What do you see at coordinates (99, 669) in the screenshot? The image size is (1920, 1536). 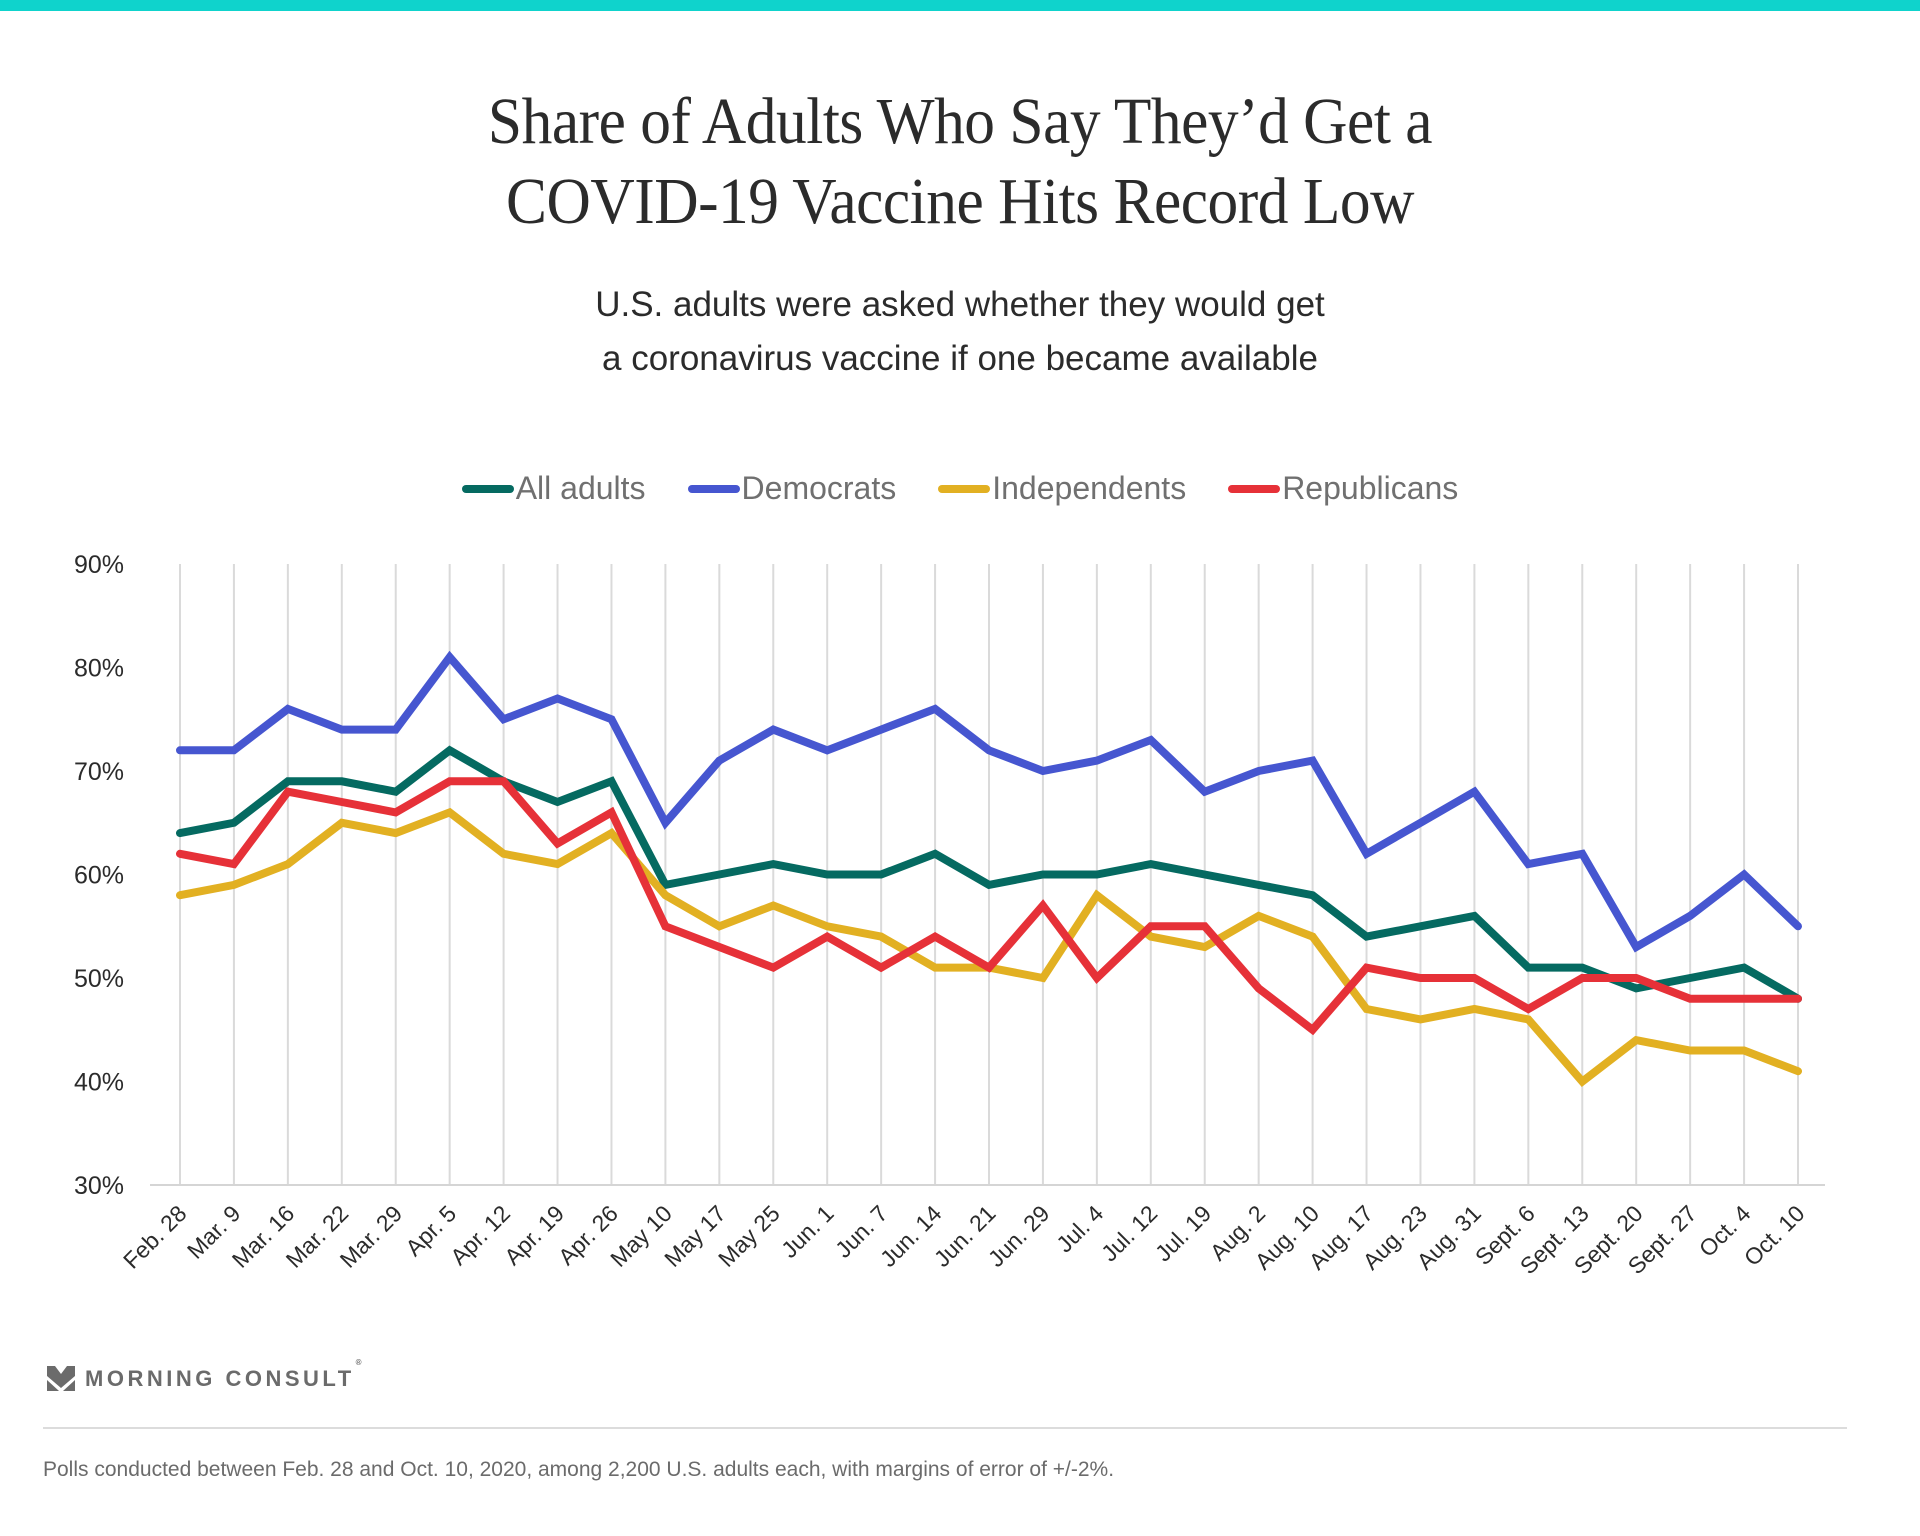 I see `y-tick-label: 80%` at bounding box center [99, 669].